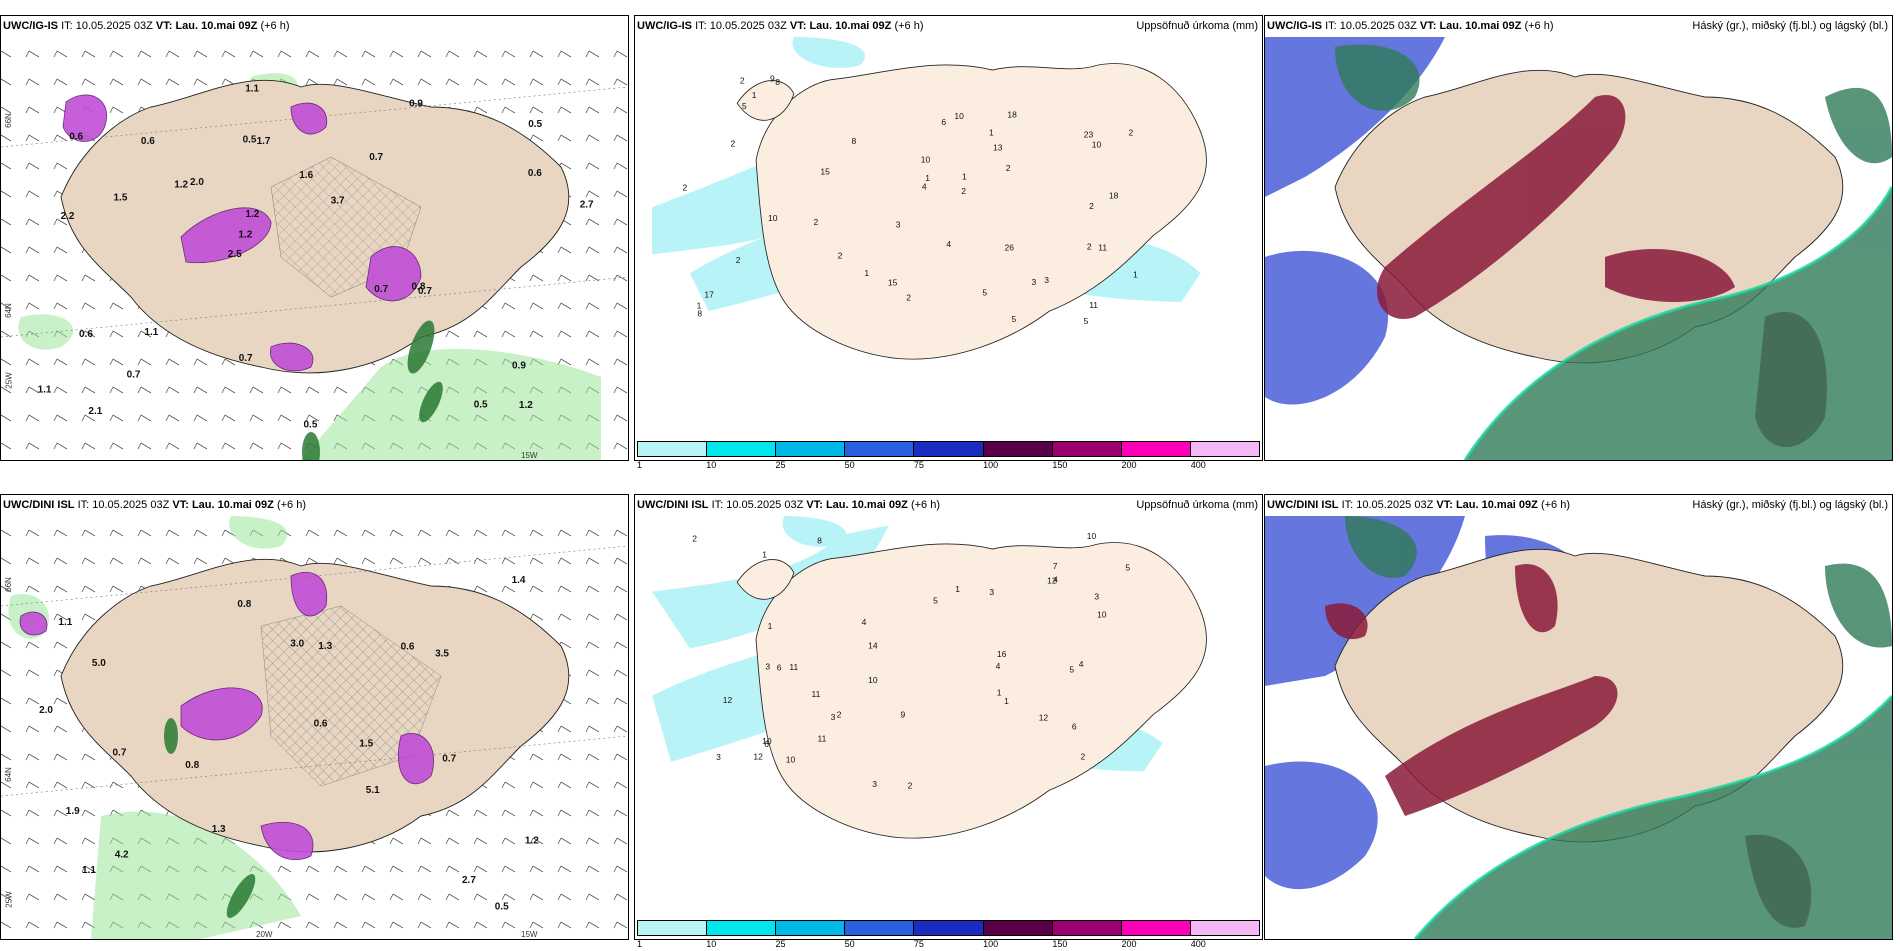  What do you see at coordinates (935, 600) in the screenshot?
I see `map-value-label: 5` at bounding box center [935, 600].